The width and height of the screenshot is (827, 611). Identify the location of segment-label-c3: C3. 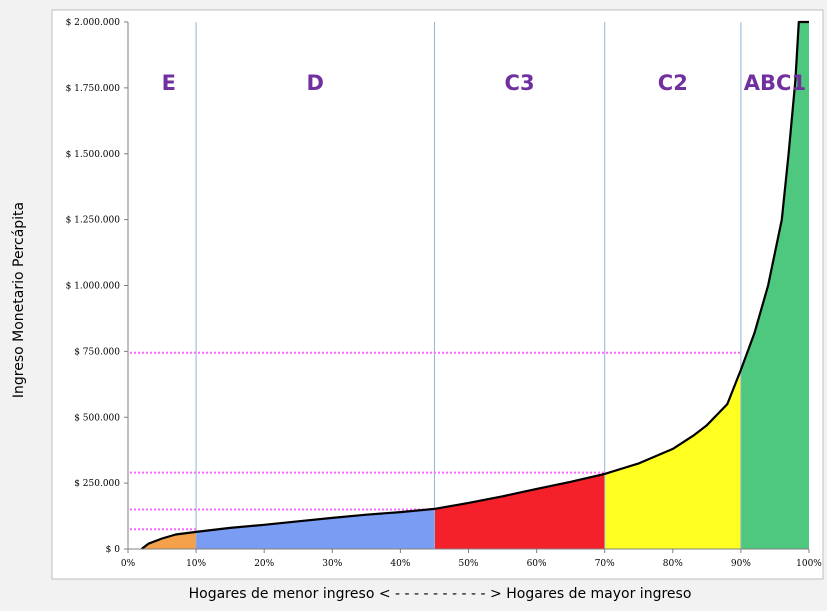
(520, 83).